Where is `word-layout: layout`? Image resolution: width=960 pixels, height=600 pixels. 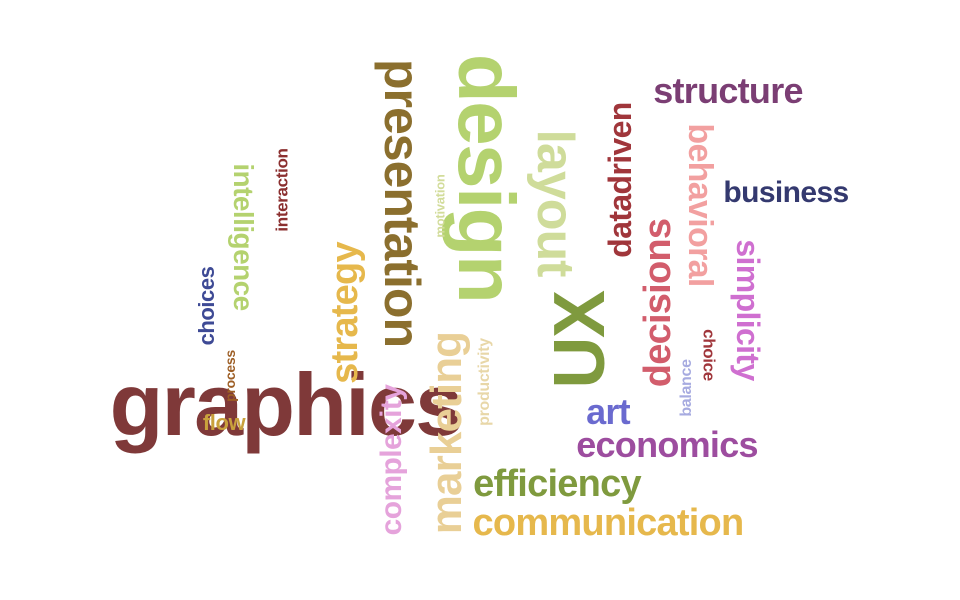
word-layout: layout is located at coordinates (555, 203).